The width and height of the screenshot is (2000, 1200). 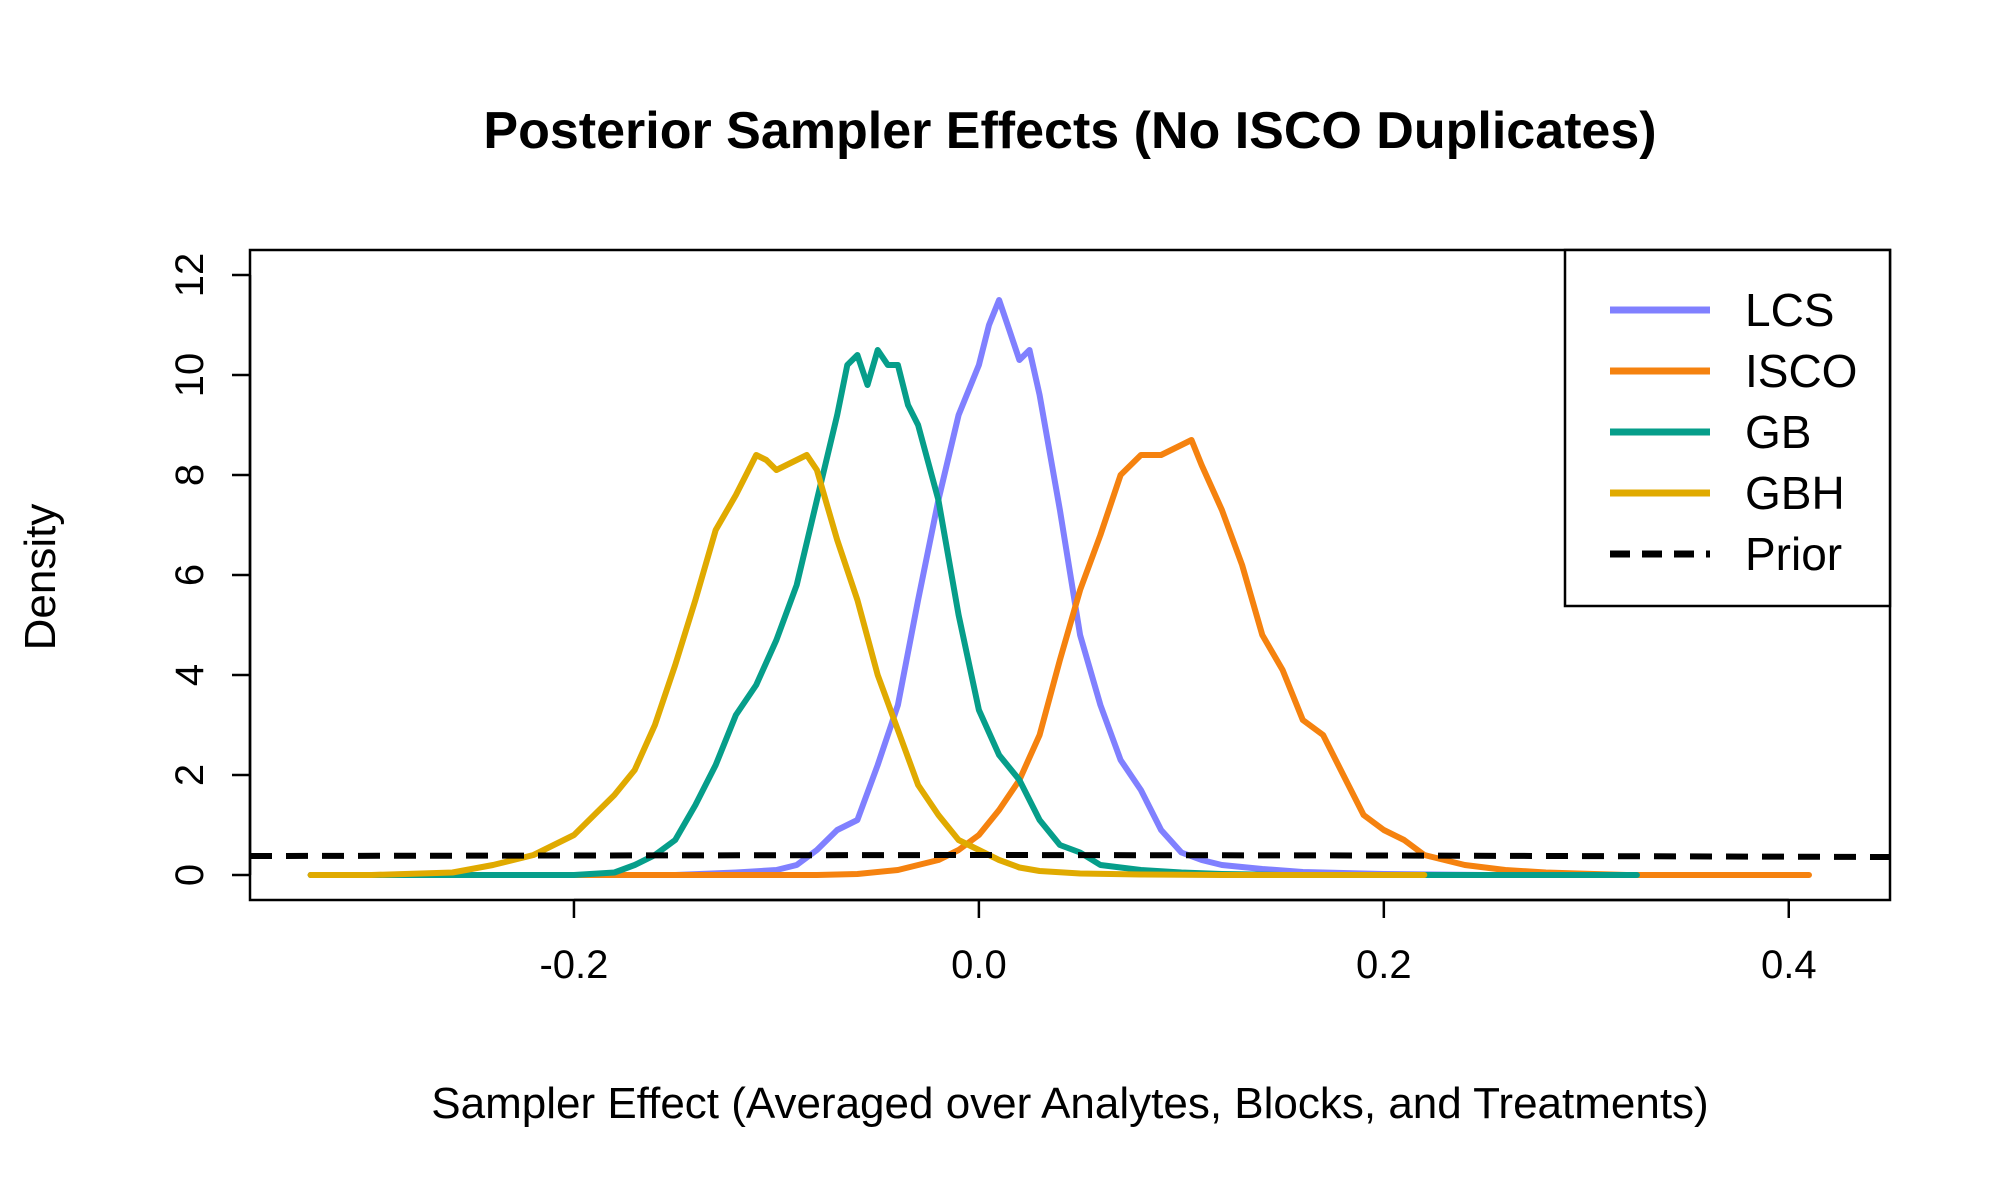 I want to click on series-line-prior, so click(x=1070, y=856).